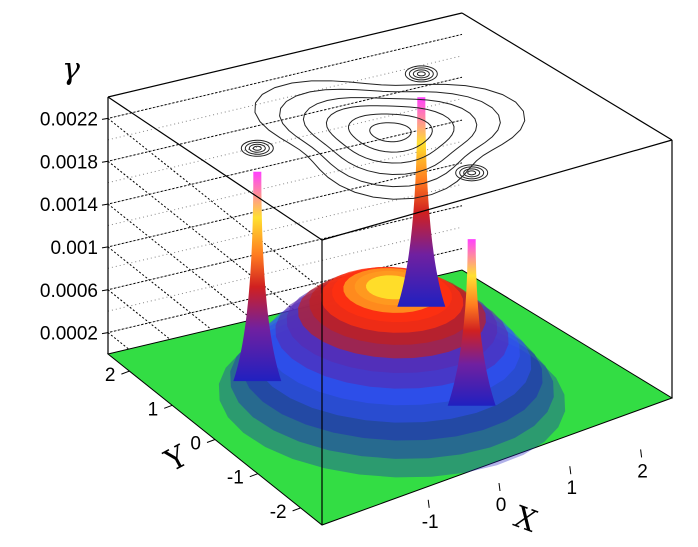  What do you see at coordinates (69, 334) in the screenshot?
I see `z-tick-label: 0.0002` at bounding box center [69, 334].